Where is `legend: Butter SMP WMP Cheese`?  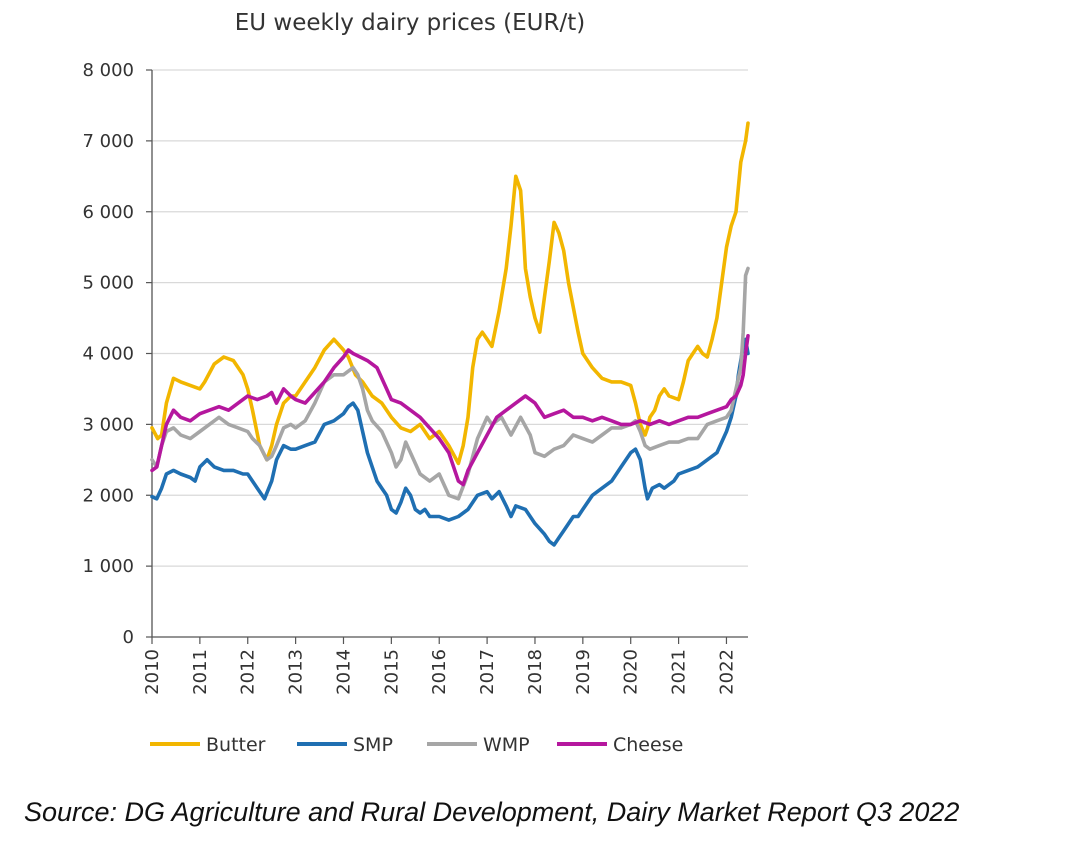
legend: Butter SMP WMP Cheese is located at coordinates (416, 745).